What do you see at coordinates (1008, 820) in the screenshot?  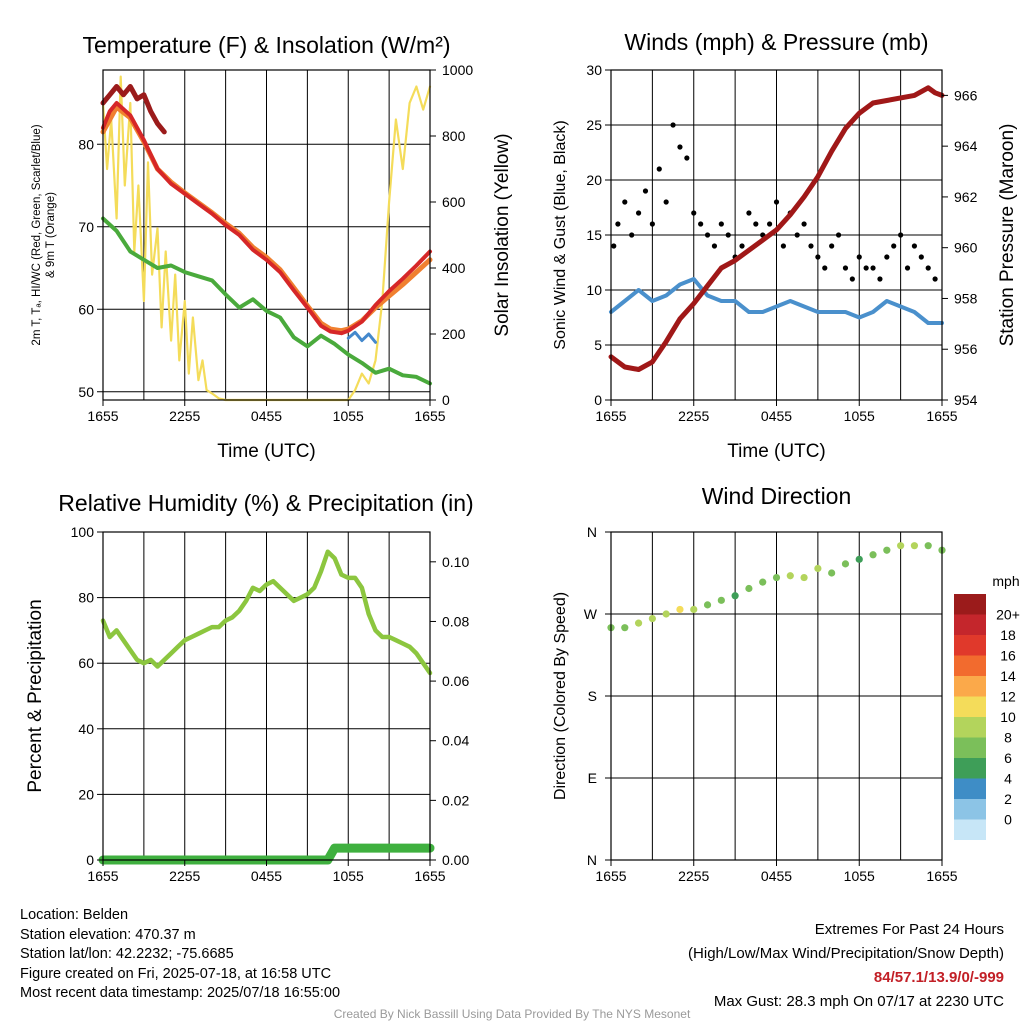 I see `colorbar-tick-label: 0` at bounding box center [1008, 820].